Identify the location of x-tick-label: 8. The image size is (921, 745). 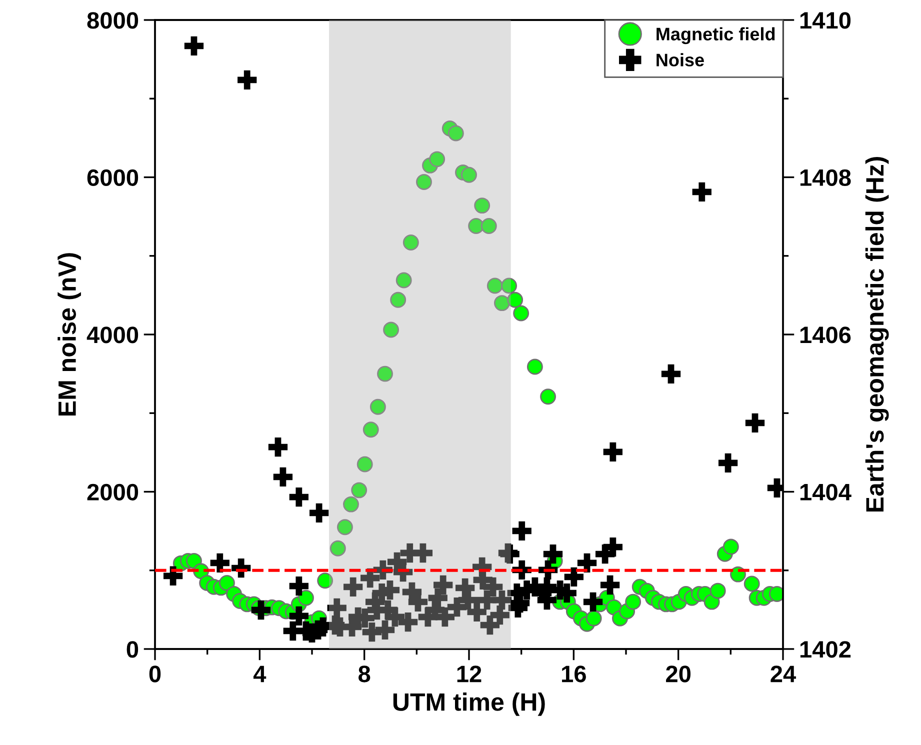
(364, 674).